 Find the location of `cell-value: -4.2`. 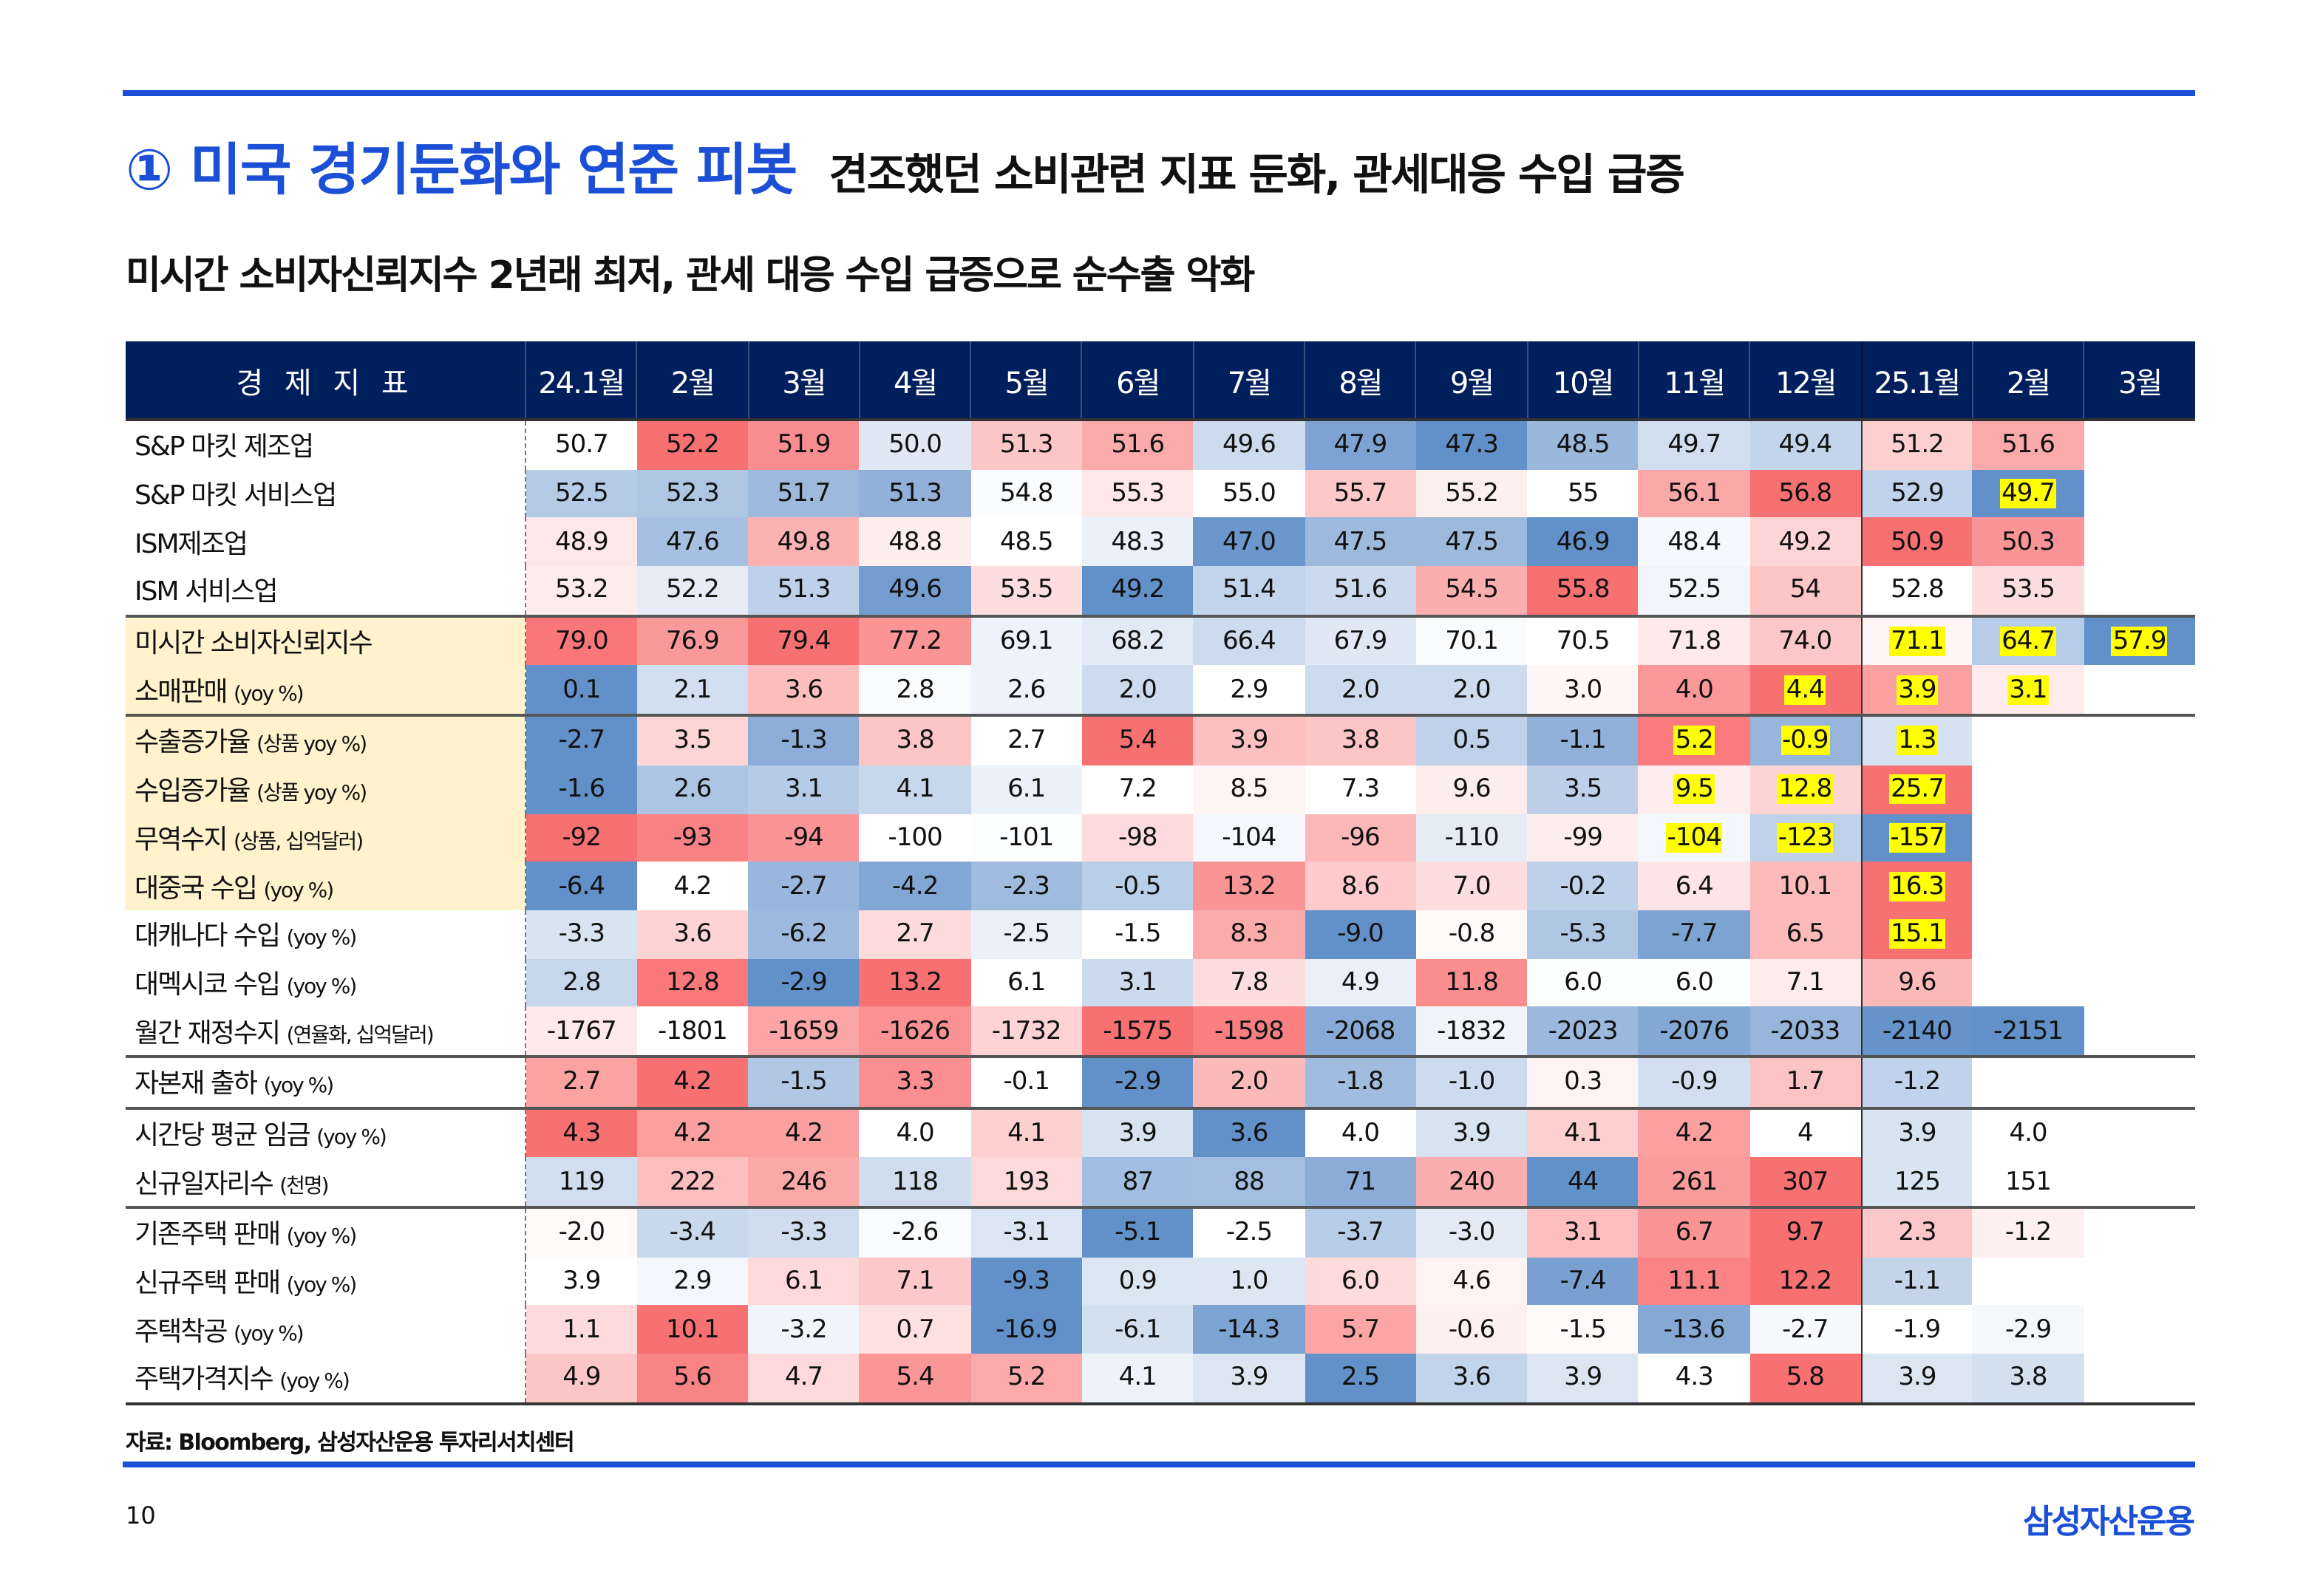

cell-value: -4.2 is located at coordinates (915, 886).